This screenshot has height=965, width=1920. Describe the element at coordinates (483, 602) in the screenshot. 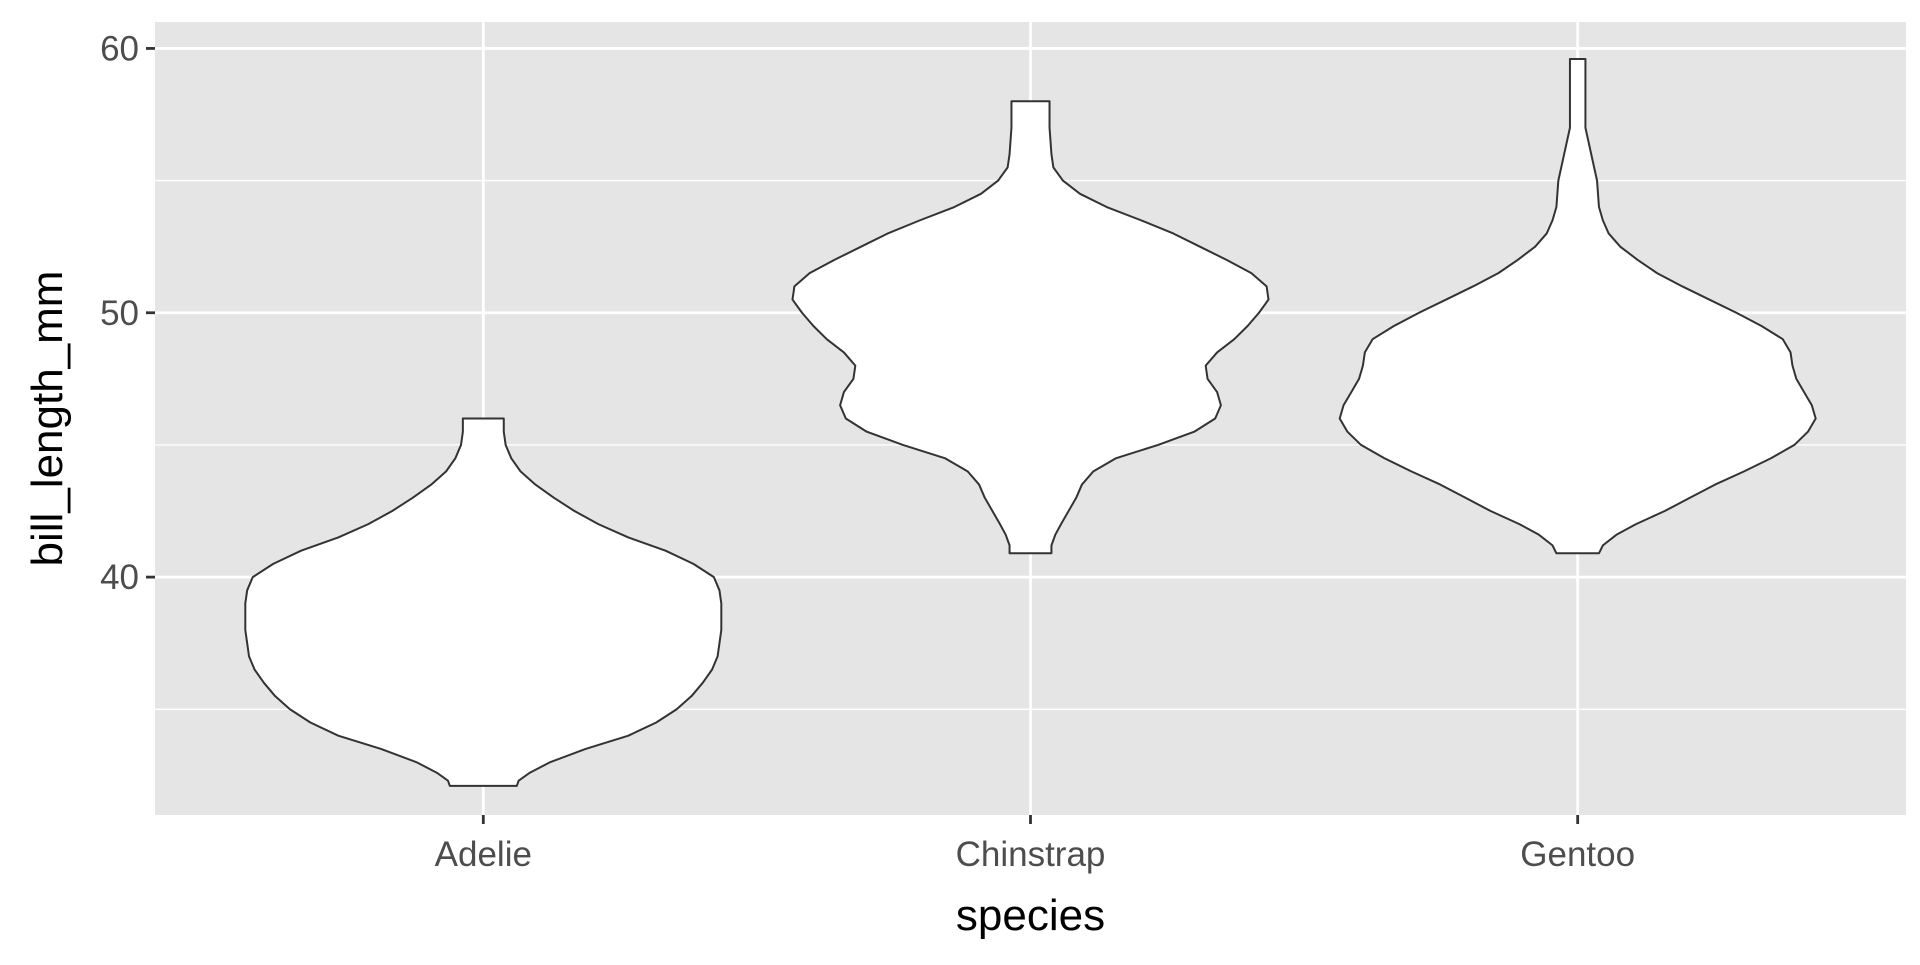

I see `violin-adelie` at that location.